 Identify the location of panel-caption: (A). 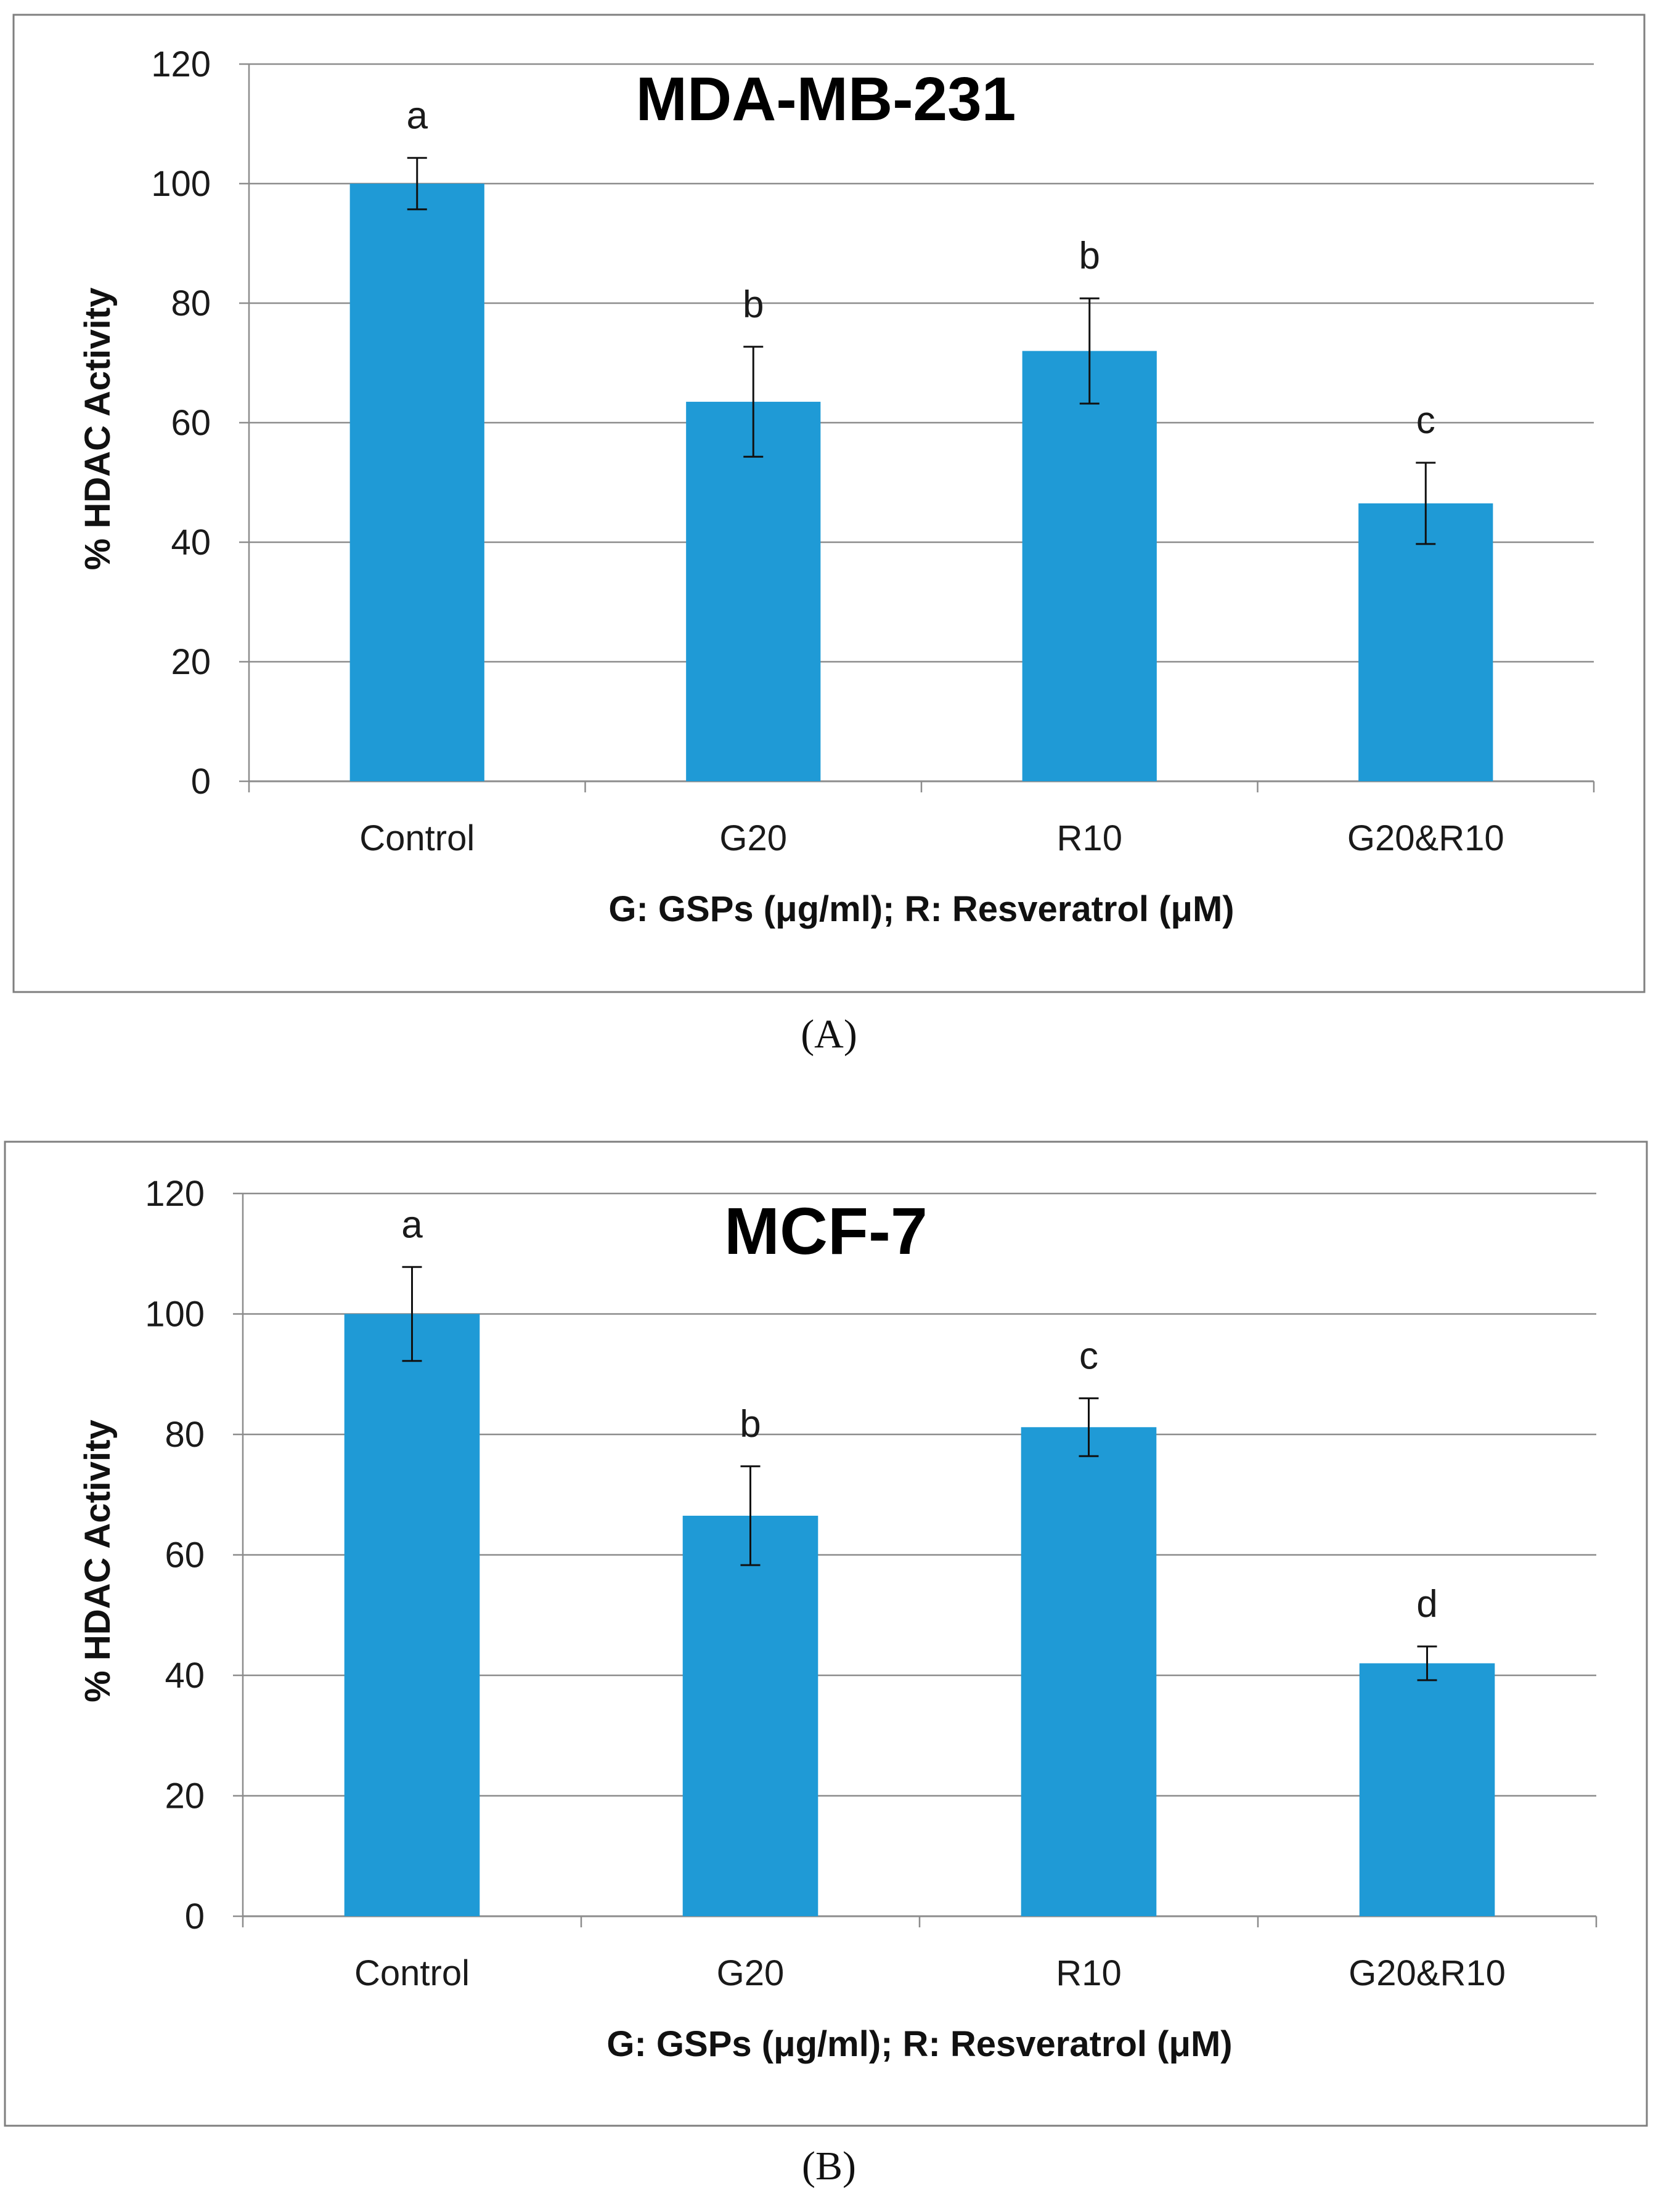
(829, 1034).